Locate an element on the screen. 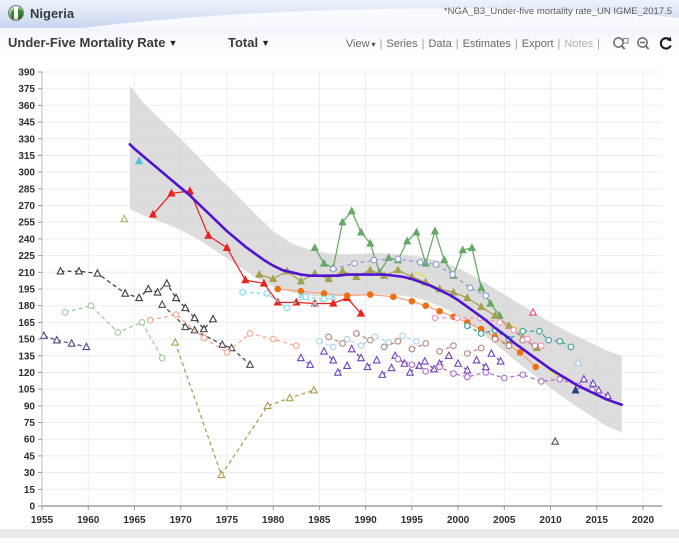 Image resolution: width=679 pixels, height=543 pixels. nigeria-flag-icon is located at coordinates (16, 13).